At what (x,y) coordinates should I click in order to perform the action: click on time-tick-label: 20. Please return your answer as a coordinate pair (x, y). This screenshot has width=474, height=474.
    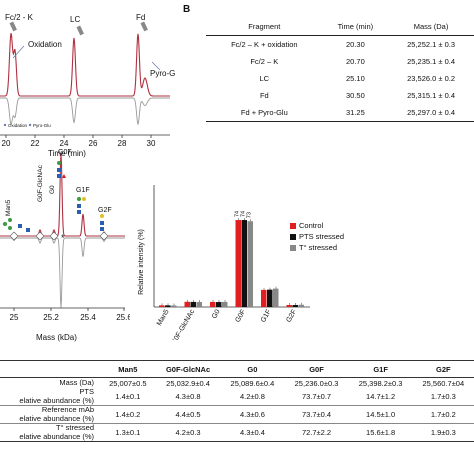
    Looking at the image, I should click on (6, 143).